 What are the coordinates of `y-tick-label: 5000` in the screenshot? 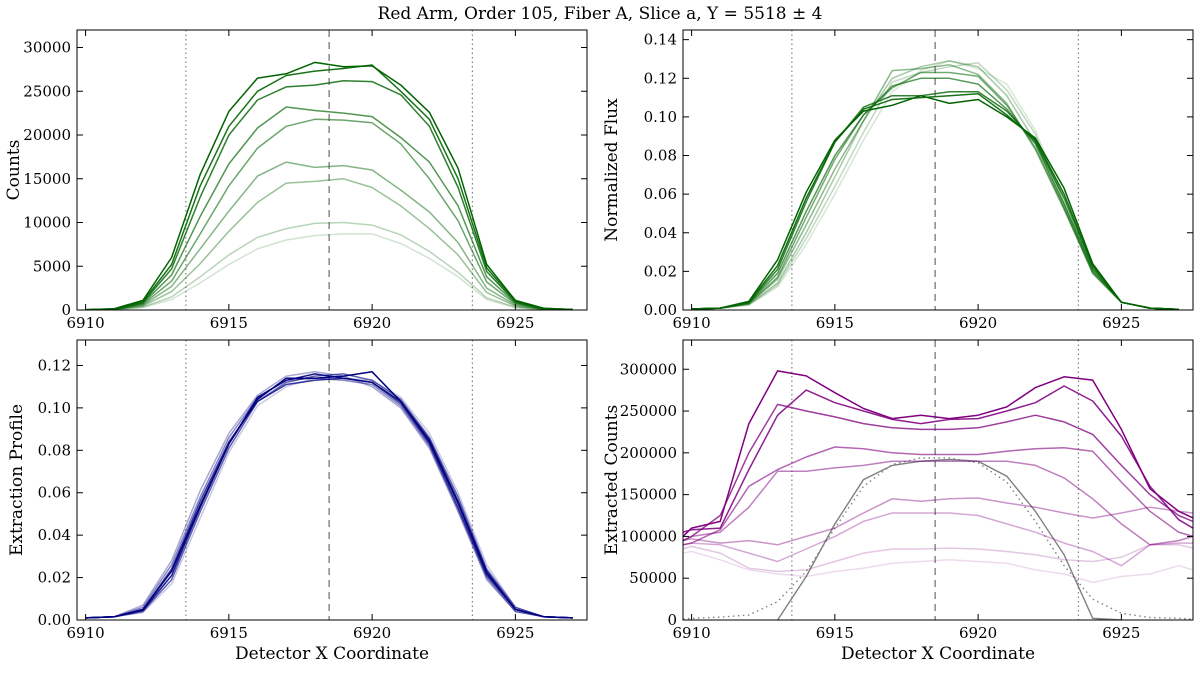 It's located at (52, 266).